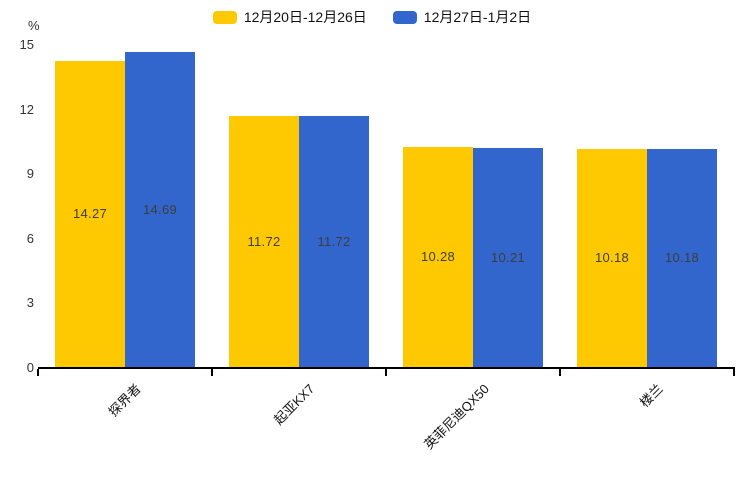  I want to click on chart-legend: 12月20日-12月26日 12月27日-1月2日, so click(372, 17).